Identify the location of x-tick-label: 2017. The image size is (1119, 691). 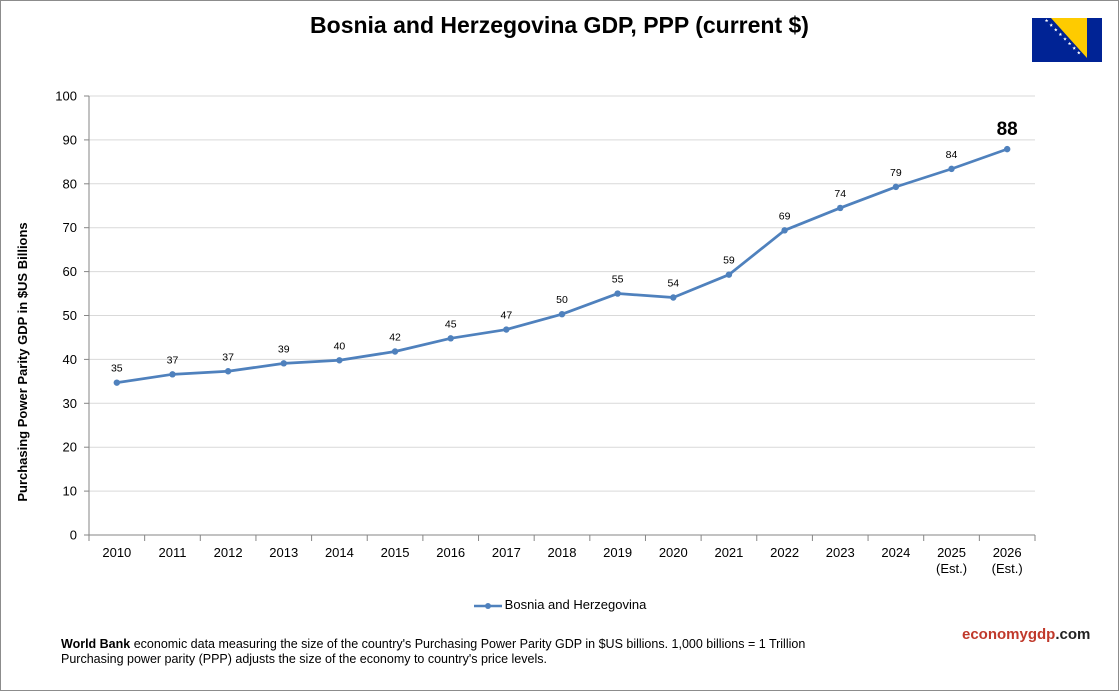
(506, 552).